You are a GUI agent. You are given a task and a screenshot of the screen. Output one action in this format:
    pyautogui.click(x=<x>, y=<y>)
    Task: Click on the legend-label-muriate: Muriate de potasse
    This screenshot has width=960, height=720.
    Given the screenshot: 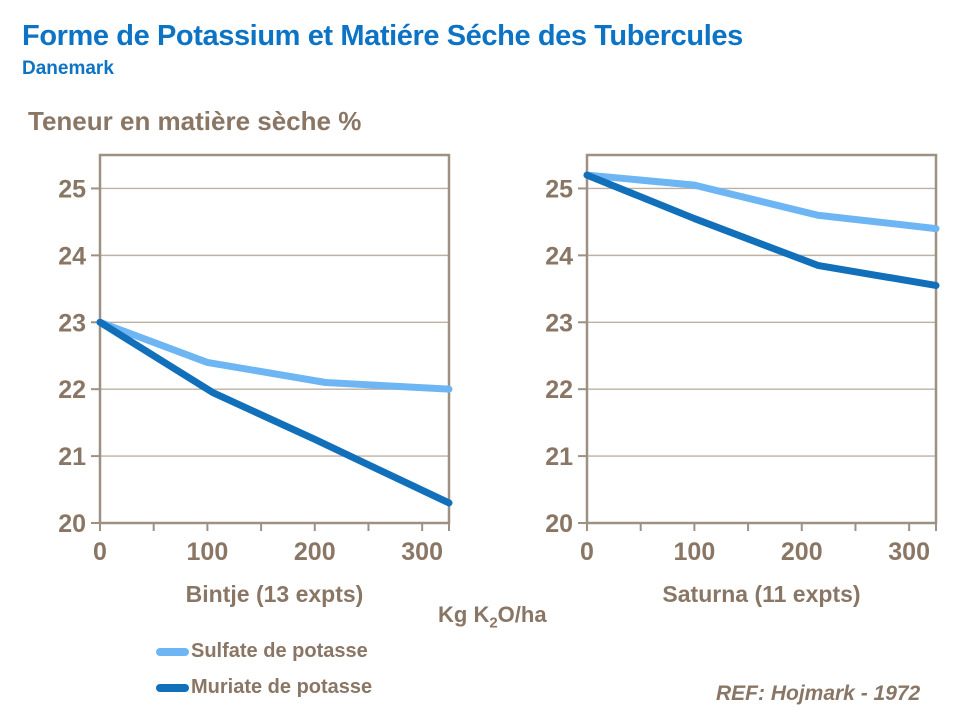 What is the action you would take?
    pyautogui.click(x=282, y=687)
    